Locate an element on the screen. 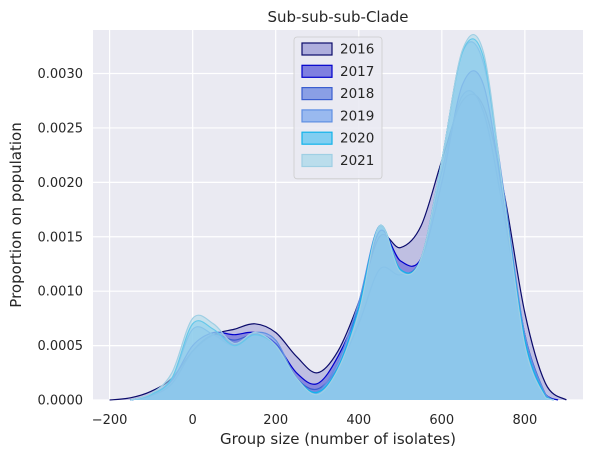  legend-swatch-2021 is located at coordinates (317, 160).